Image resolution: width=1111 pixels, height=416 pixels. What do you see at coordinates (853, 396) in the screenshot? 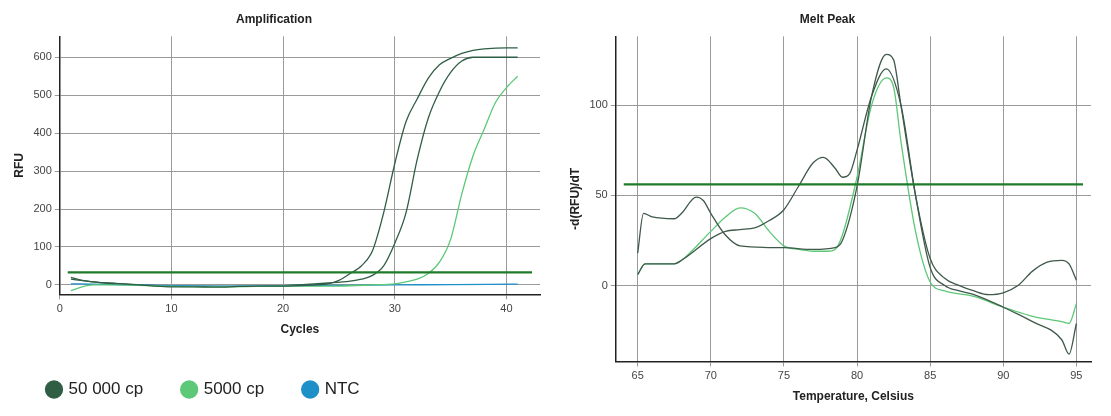
I see `x-axis-title: Temperature, Celsius` at bounding box center [853, 396].